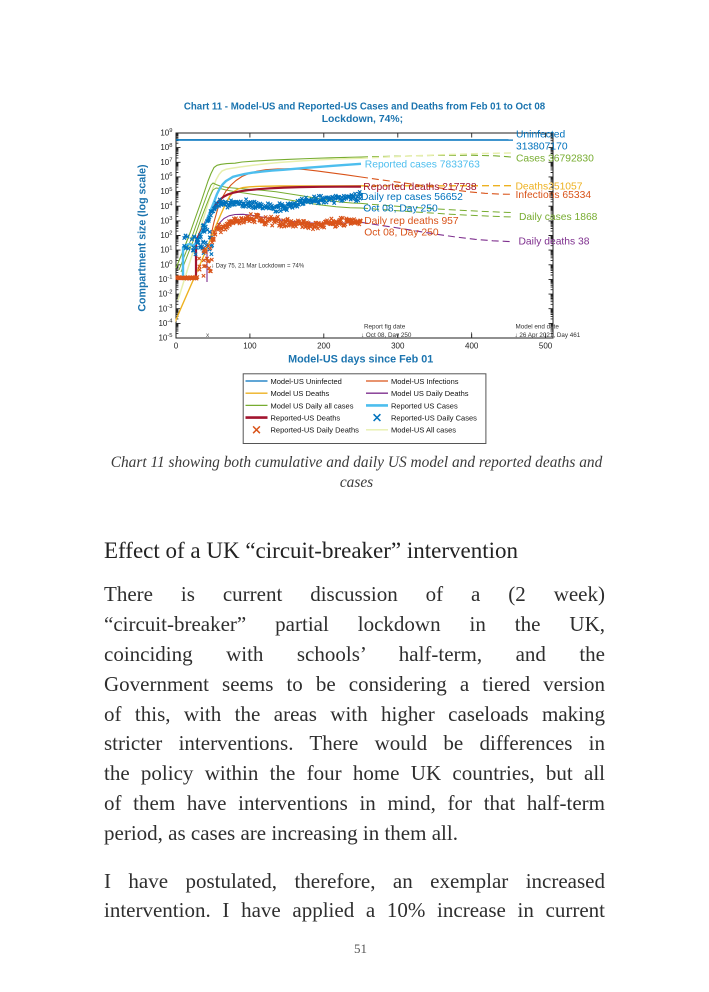 The height and width of the screenshot is (992, 709). I want to click on svg-text: 10³, so click(166, 220).